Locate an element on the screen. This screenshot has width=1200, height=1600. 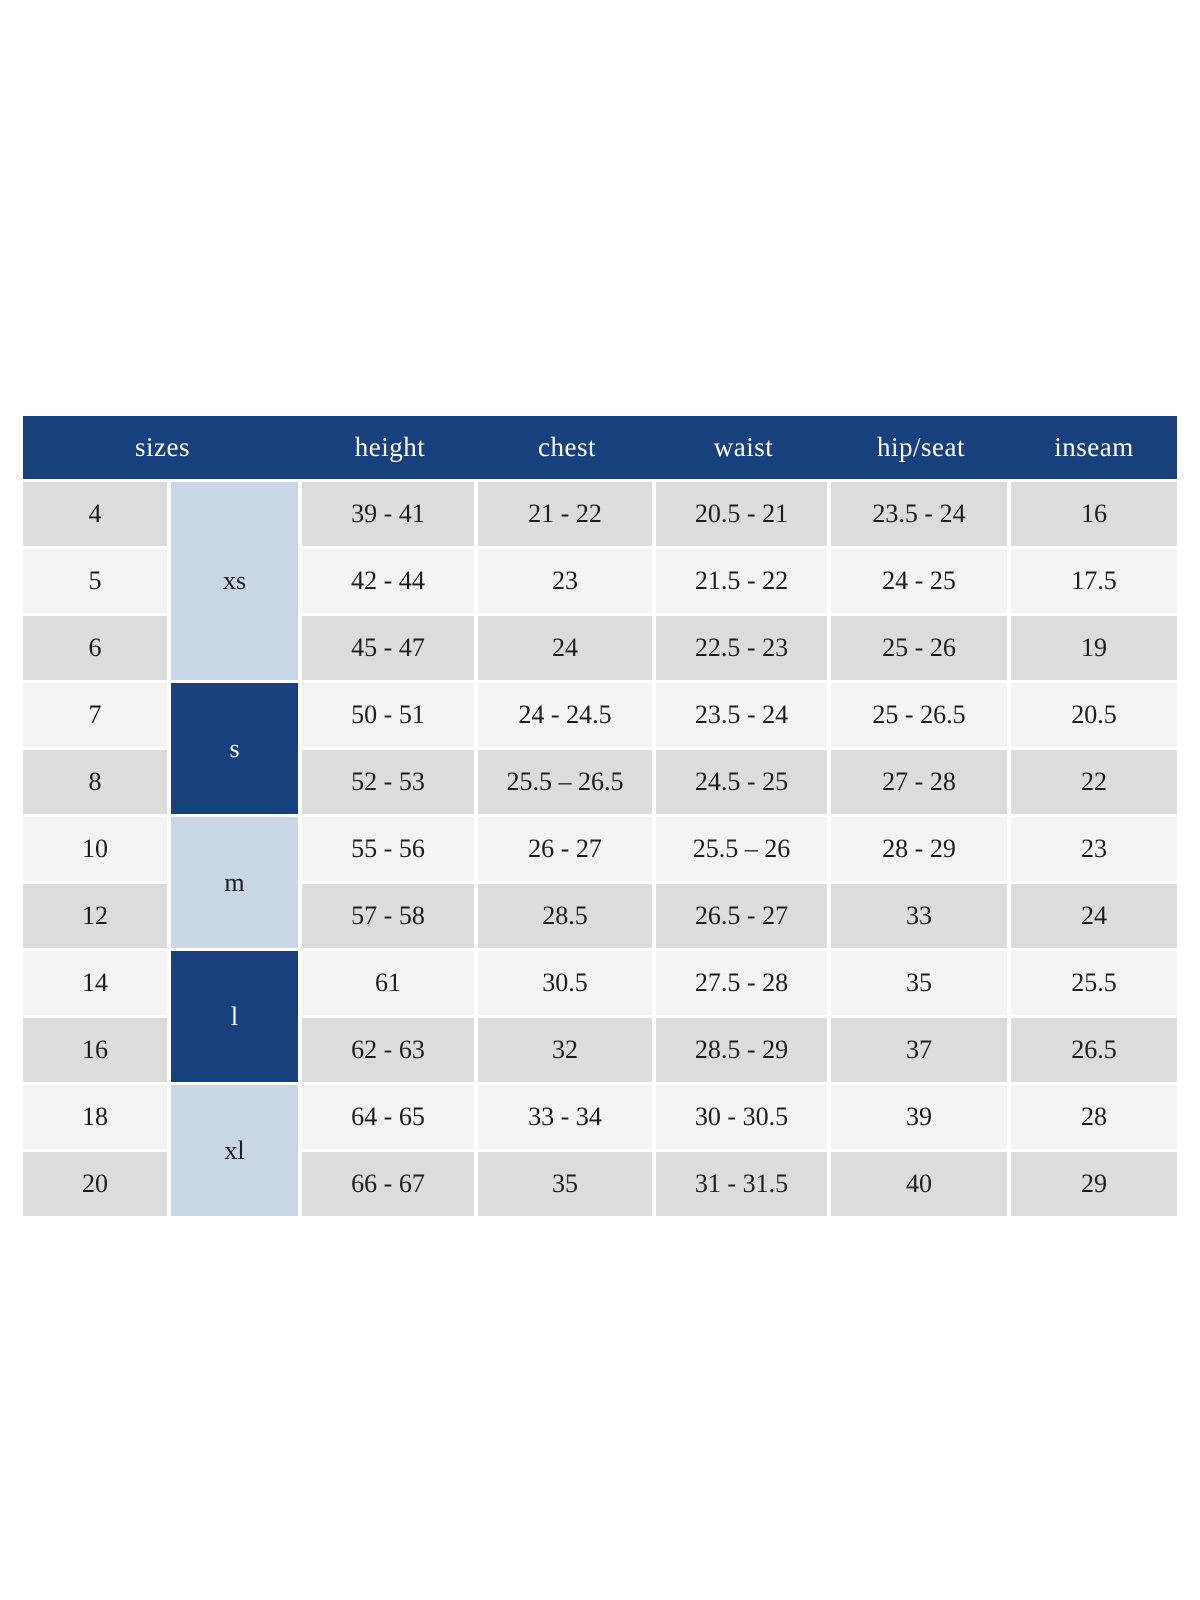
table-row: 5 42 - 44 23 21.5 - 22 24 - 25 17.5 is located at coordinates (600, 582).